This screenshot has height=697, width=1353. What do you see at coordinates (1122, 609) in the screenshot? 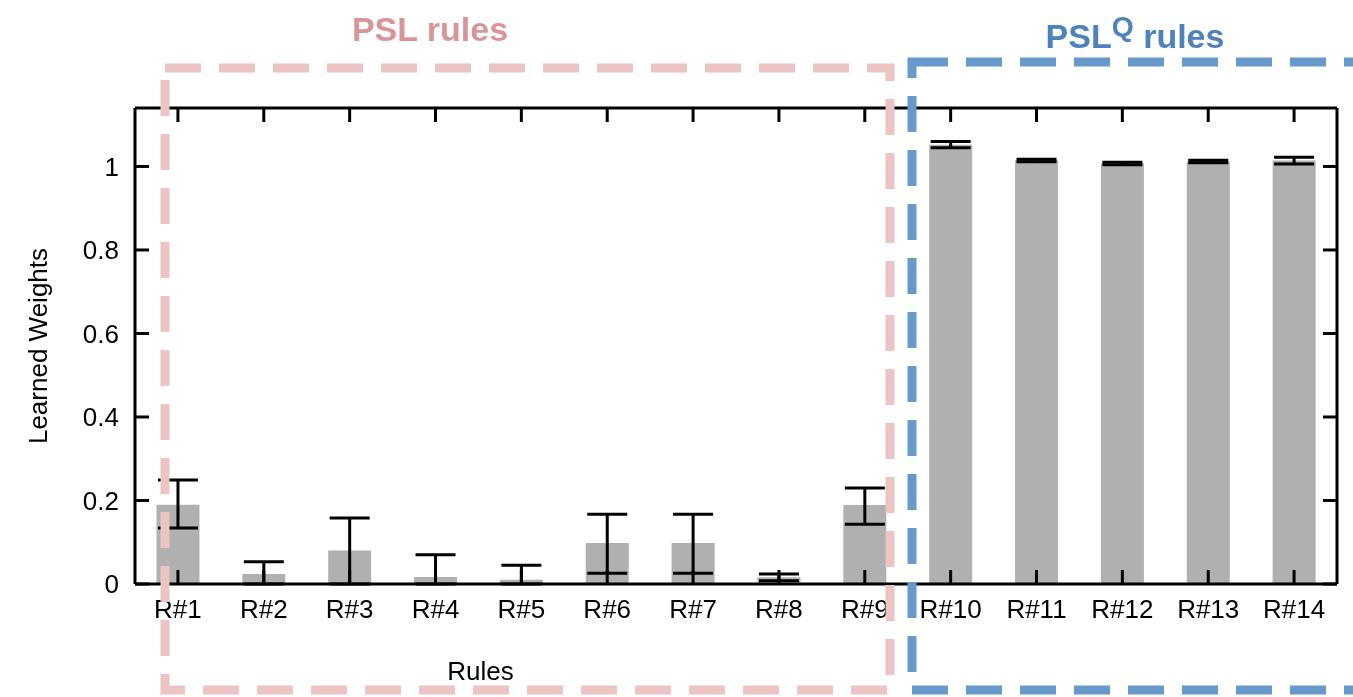
I see `x-tick-label: R#12` at bounding box center [1122, 609].